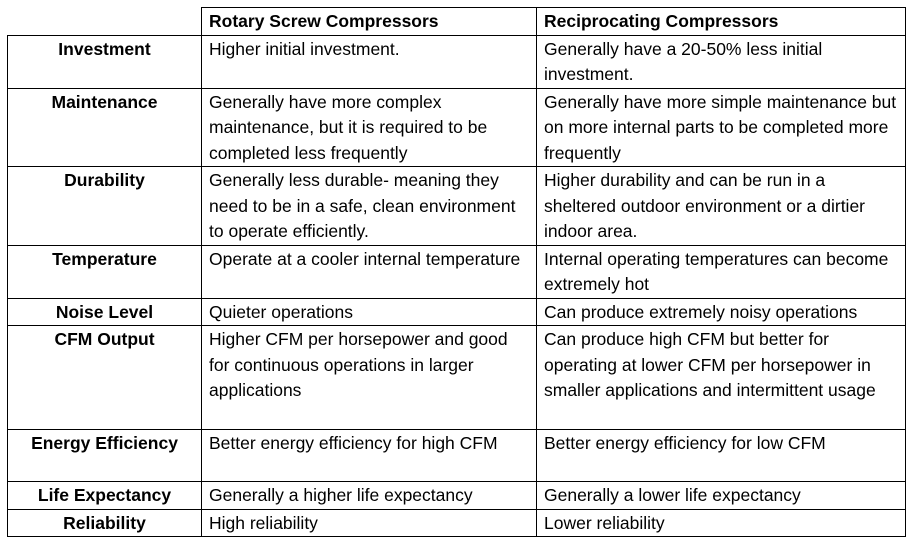  I want to click on row-label: Reliability, so click(104, 522).